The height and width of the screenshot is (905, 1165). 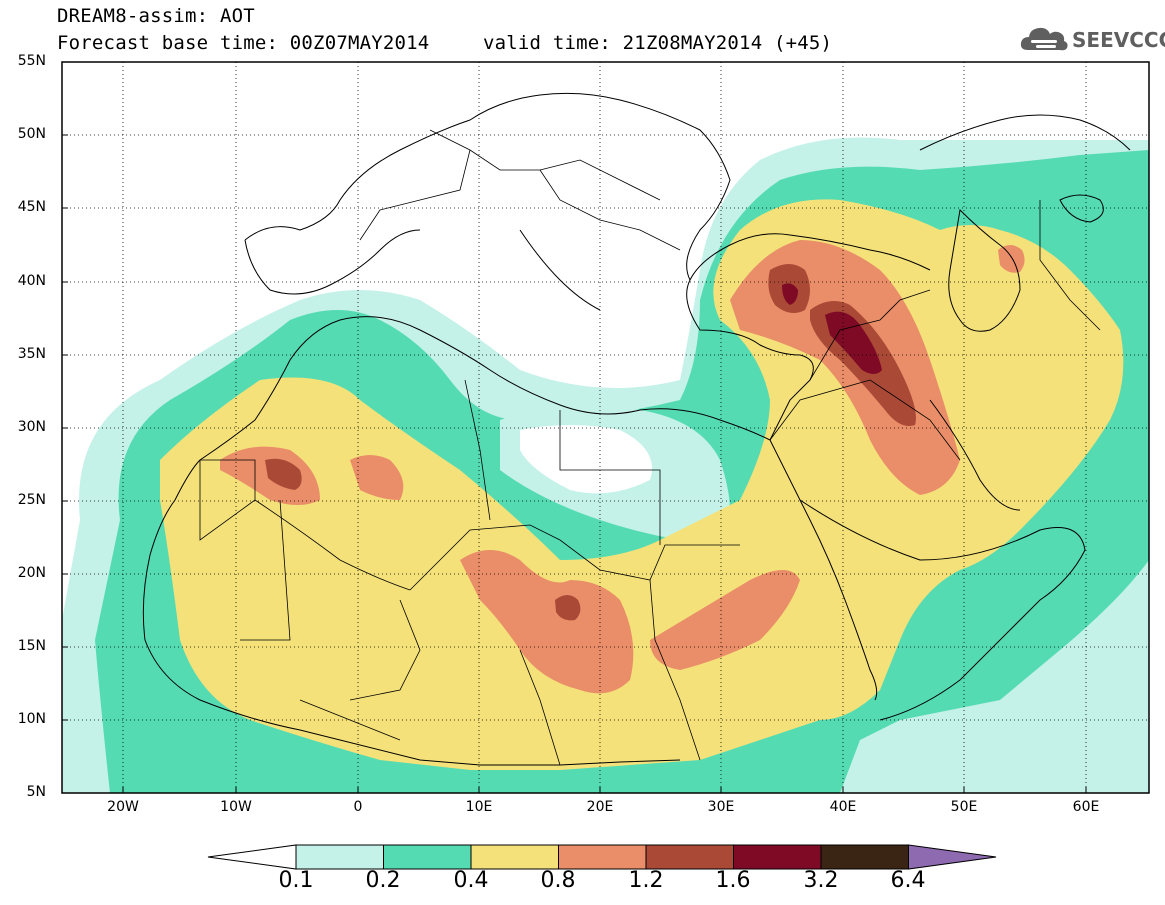 I want to click on lat-label-5n: 5N, so click(x=36, y=792).